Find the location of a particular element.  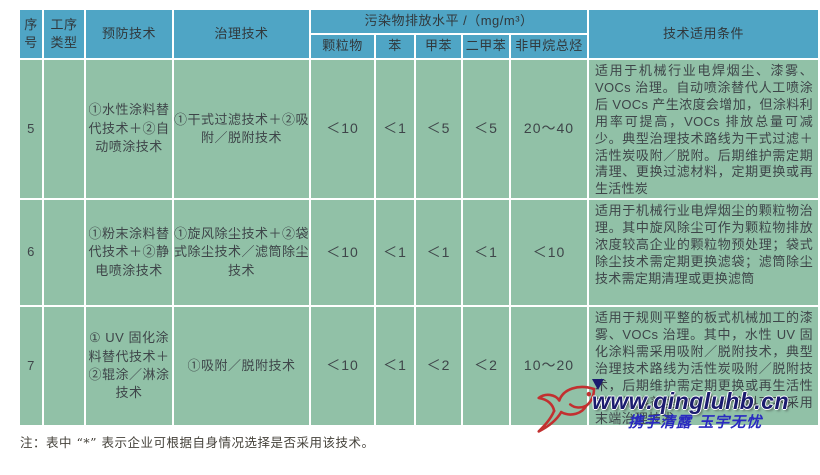

row5-prevention-tech: ①水性涂料替代技术＋②自动喷涂技术 is located at coordinates (129, 129).